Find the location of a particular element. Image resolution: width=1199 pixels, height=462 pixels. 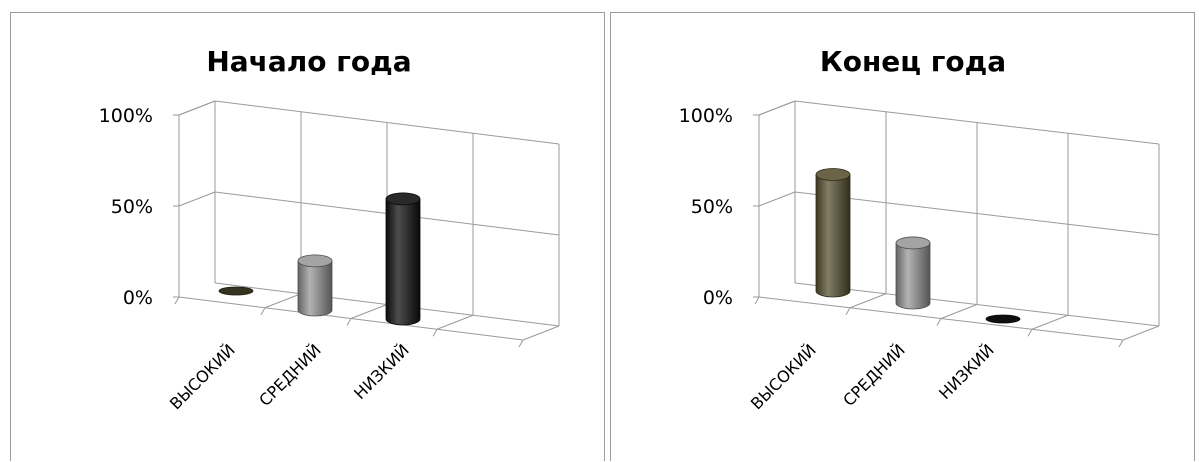

chart-title: Конец года is located at coordinates (913, 61).